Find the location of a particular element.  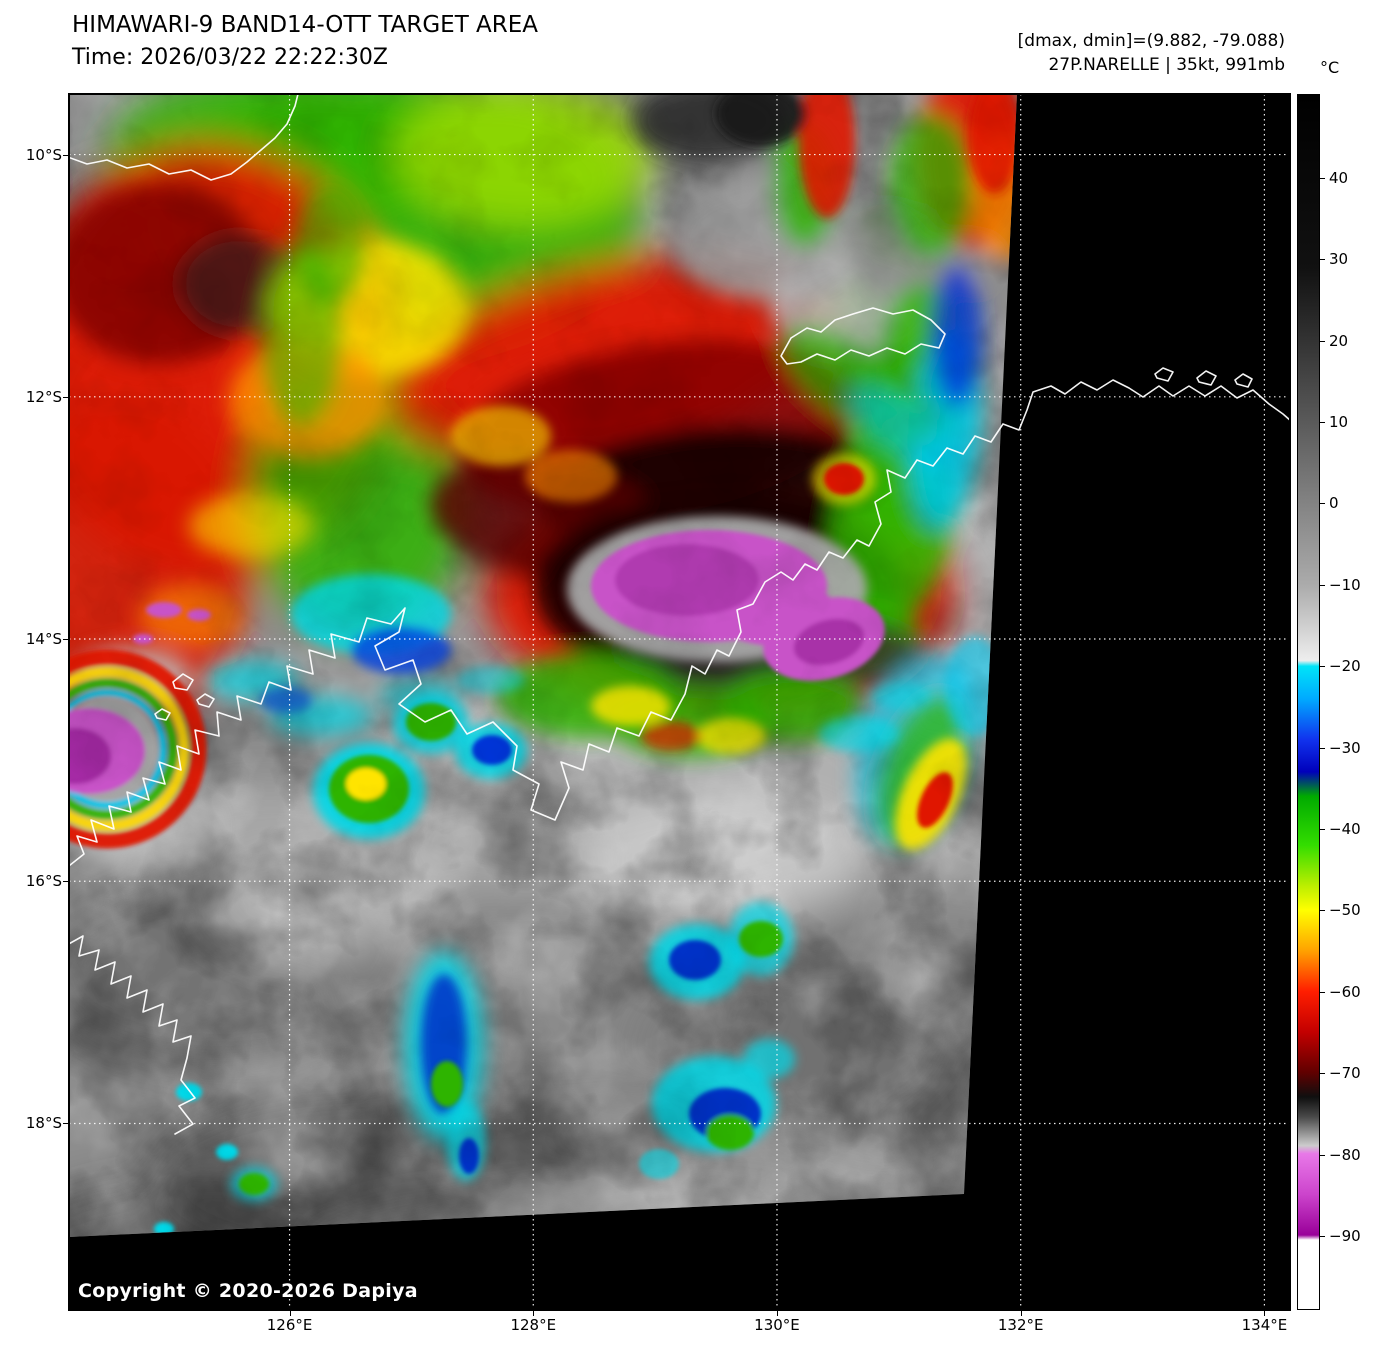

lon-tick-label: 134°E is located at coordinates (1264, 1325).